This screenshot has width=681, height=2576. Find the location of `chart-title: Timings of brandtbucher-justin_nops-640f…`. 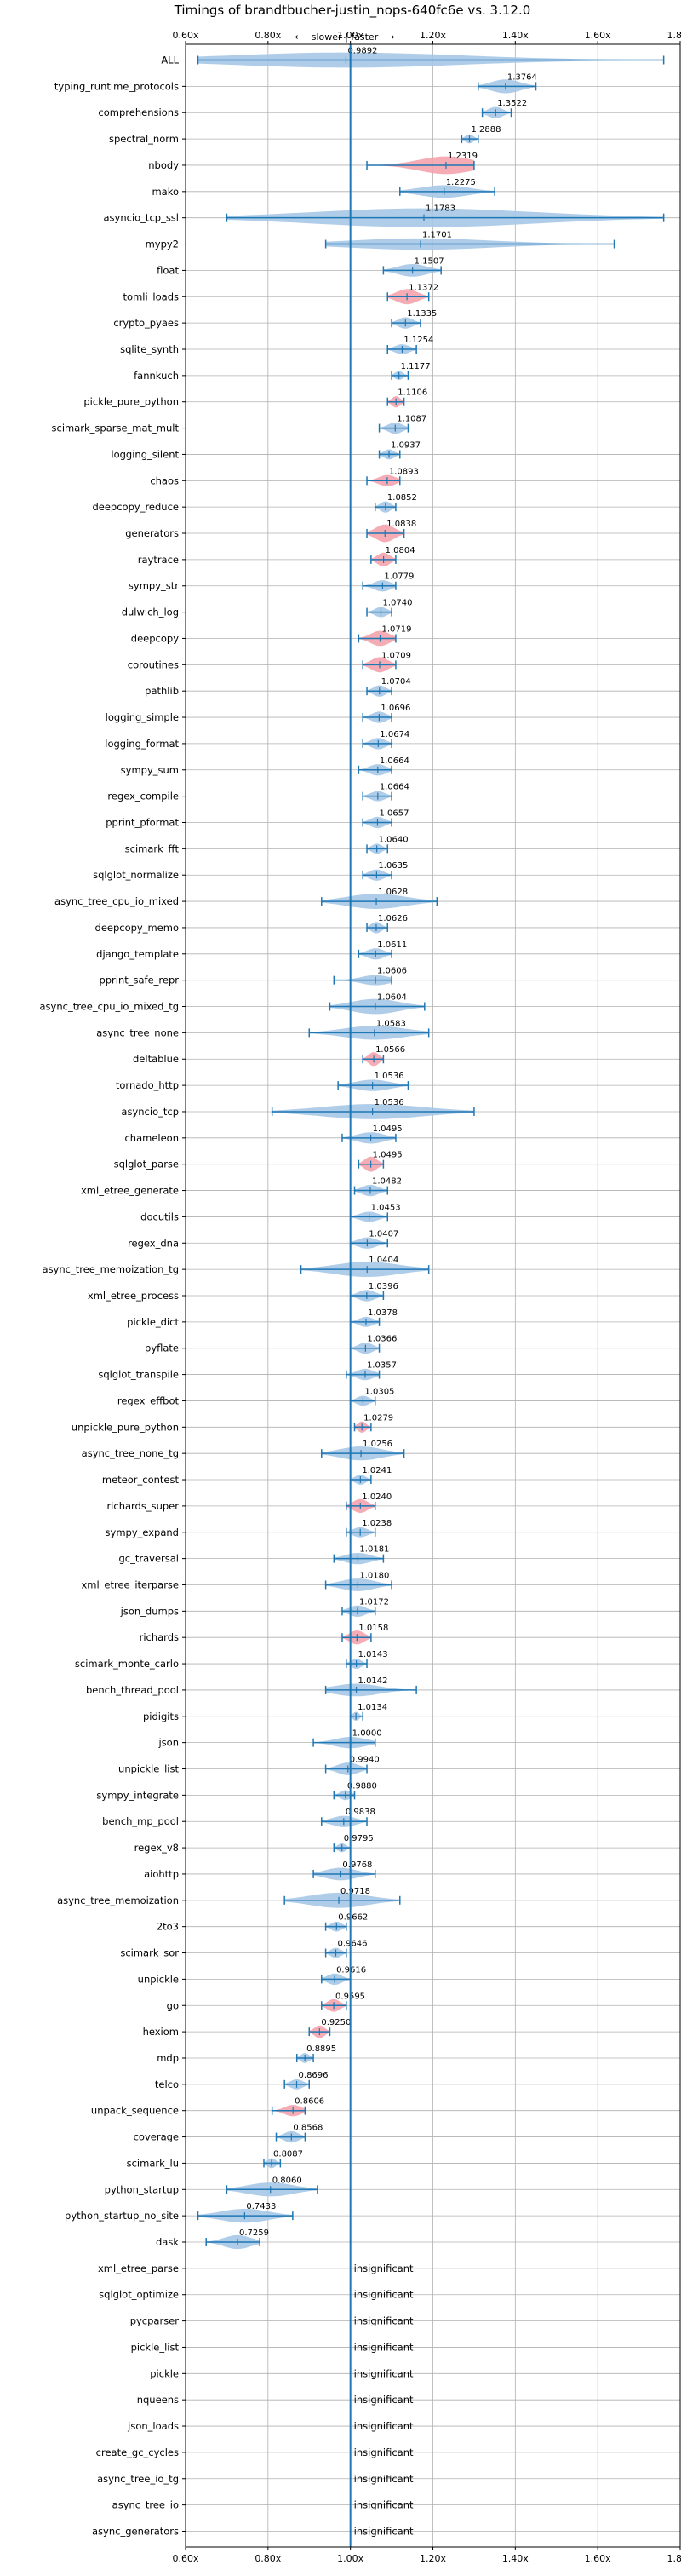

chart-title: Timings of brandtbucher-justin_nops-640f… is located at coordinates (352, 11).